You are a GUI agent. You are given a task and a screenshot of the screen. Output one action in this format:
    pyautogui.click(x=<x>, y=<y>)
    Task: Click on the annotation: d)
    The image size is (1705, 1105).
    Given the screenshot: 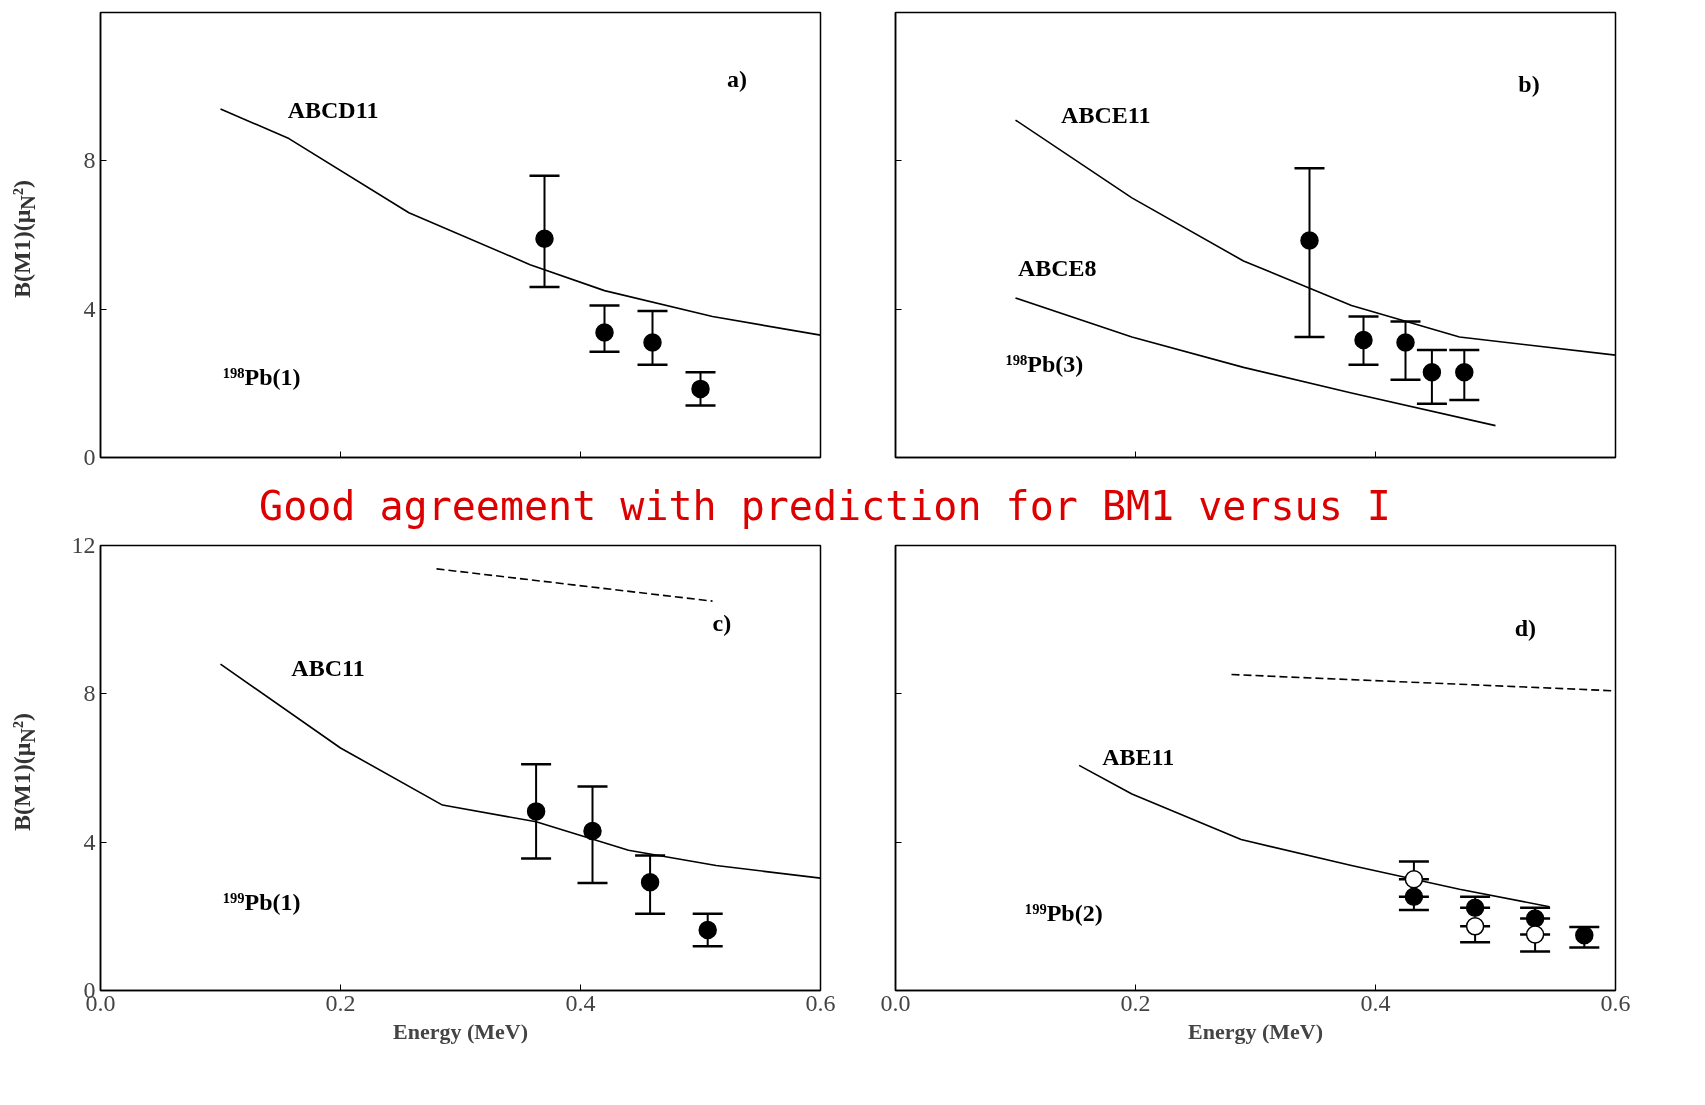 What is the action you would take?
    pyautogui.click(x=1525, y=627)
    